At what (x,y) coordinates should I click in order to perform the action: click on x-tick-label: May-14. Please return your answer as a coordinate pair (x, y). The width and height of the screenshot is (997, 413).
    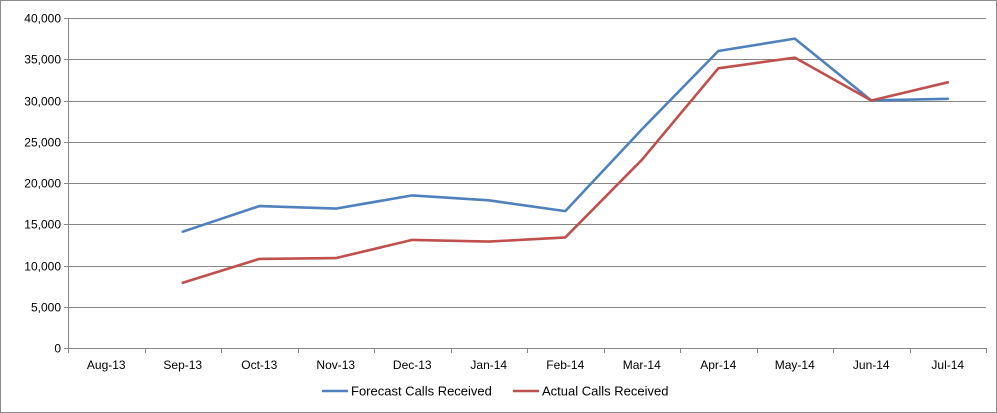
    Looking at the image, I should click on (795, 365).